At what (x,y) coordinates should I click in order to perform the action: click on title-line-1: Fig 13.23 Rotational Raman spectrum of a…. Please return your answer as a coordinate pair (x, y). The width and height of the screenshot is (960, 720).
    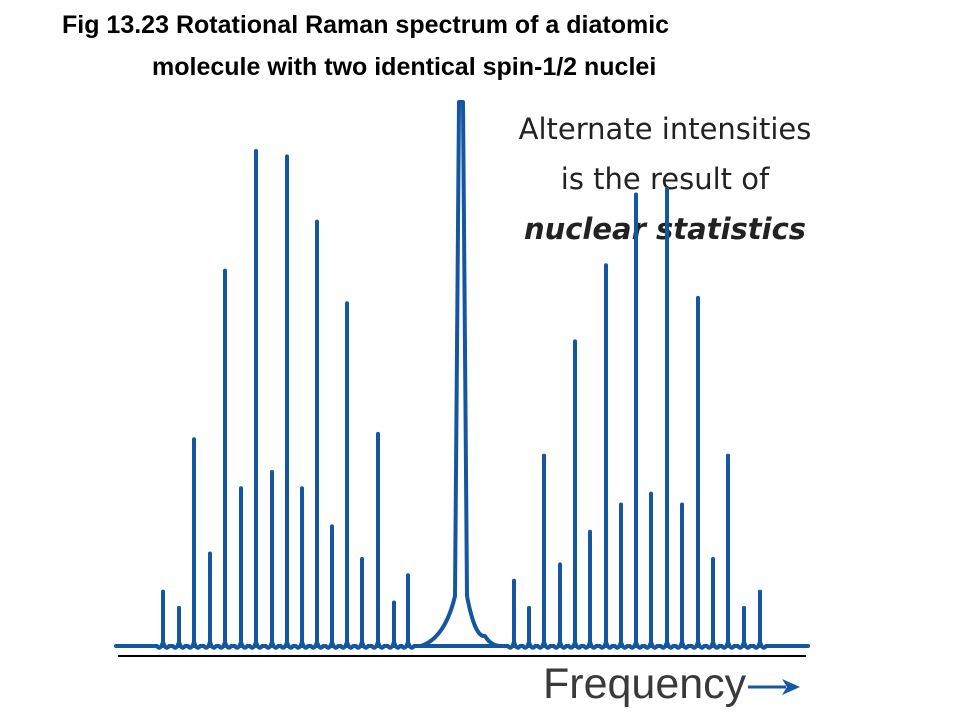
    Looking at the image, I should click on (366, 25).